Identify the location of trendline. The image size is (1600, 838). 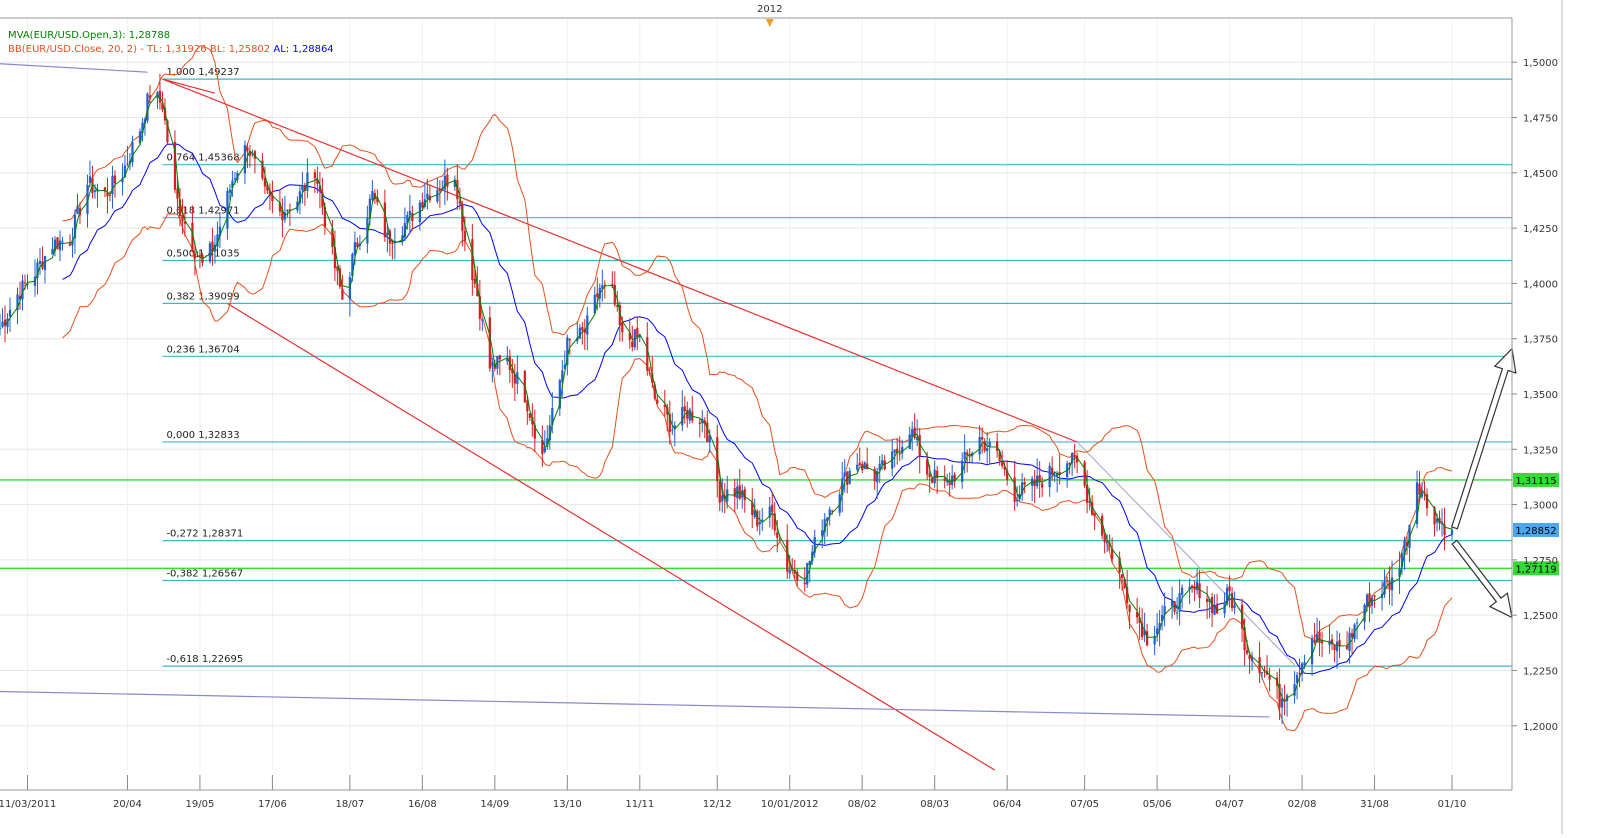
(74, 68).